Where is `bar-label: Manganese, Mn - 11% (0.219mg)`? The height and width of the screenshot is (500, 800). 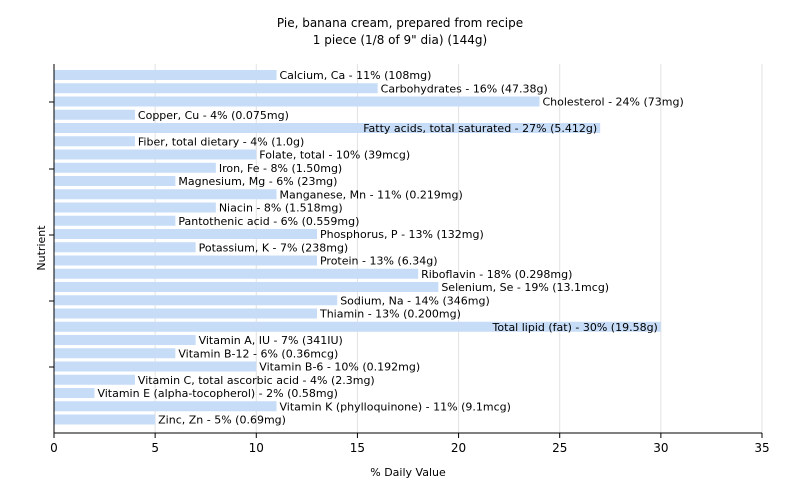
bar-label: Manganese, Mn - 11% (0.219mg) is located at coordinates (371, 194).